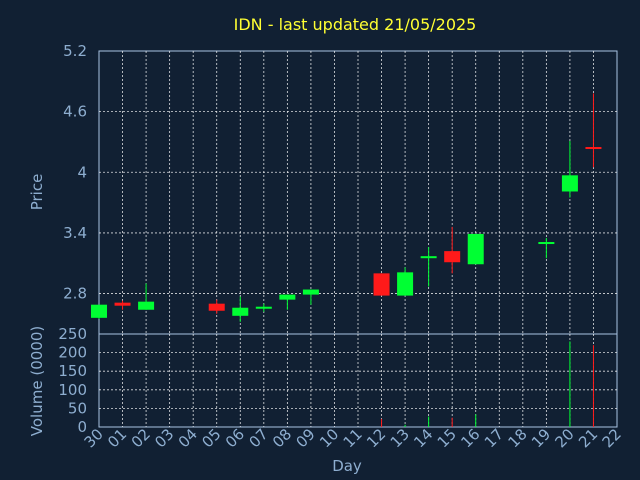 The image size is (640, 480). I want to click on x-tick-label: 15, so click(447, 438).